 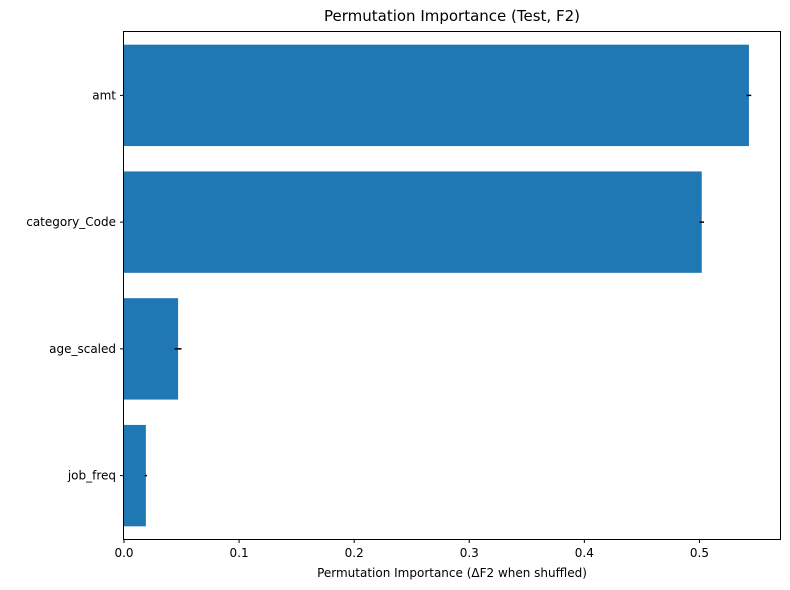 I want to click on y-tick-label: age_scaled, so click(x=82, y=349).